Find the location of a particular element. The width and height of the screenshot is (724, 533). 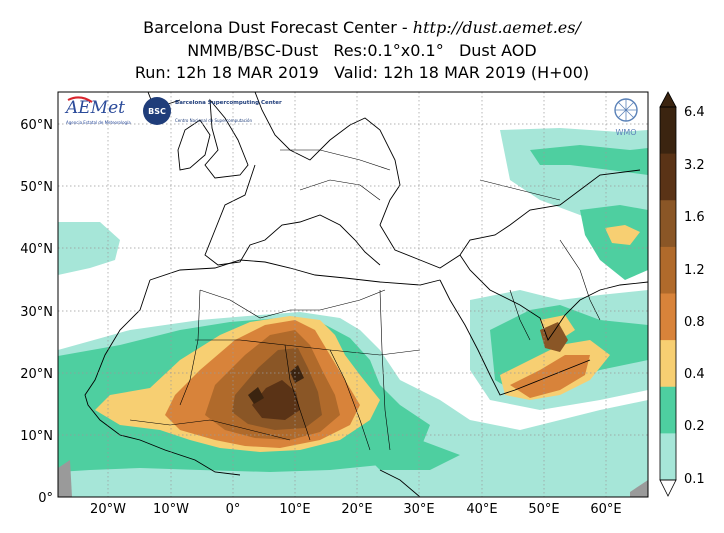

lat-label: 0° is located at coordinates (45, 498).